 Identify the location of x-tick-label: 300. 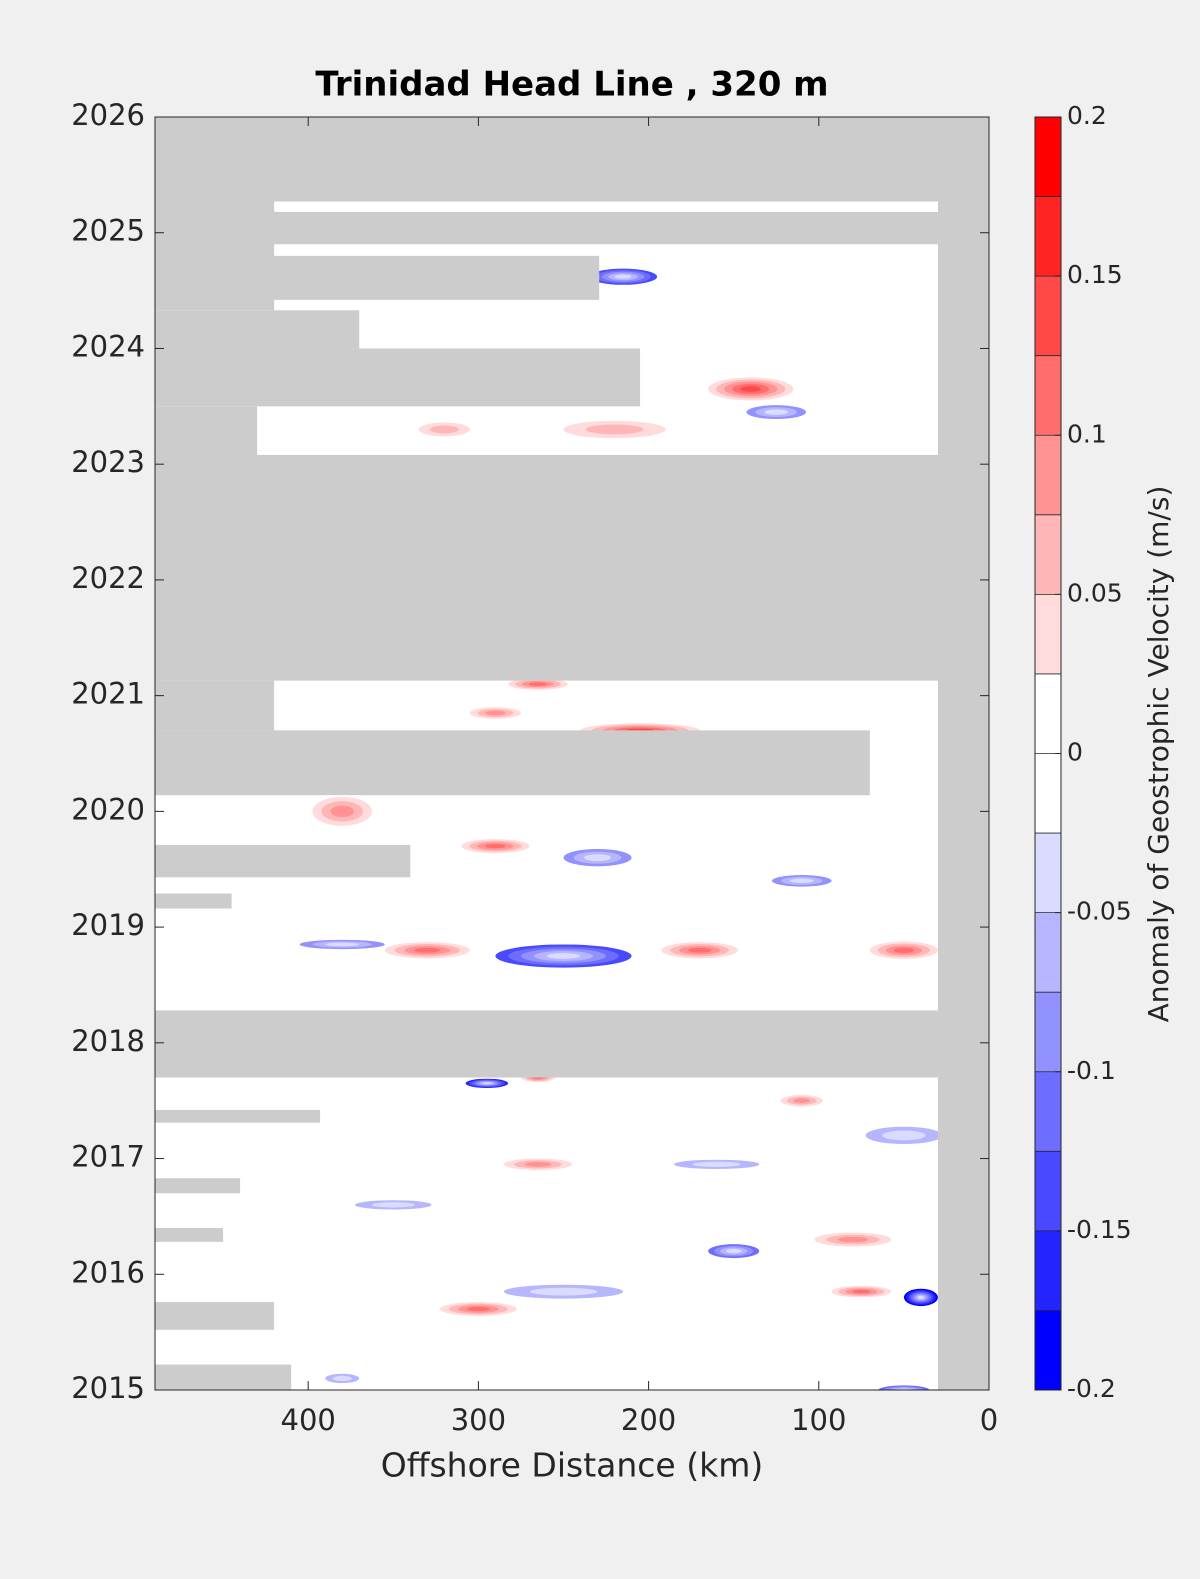
(478, 1420).